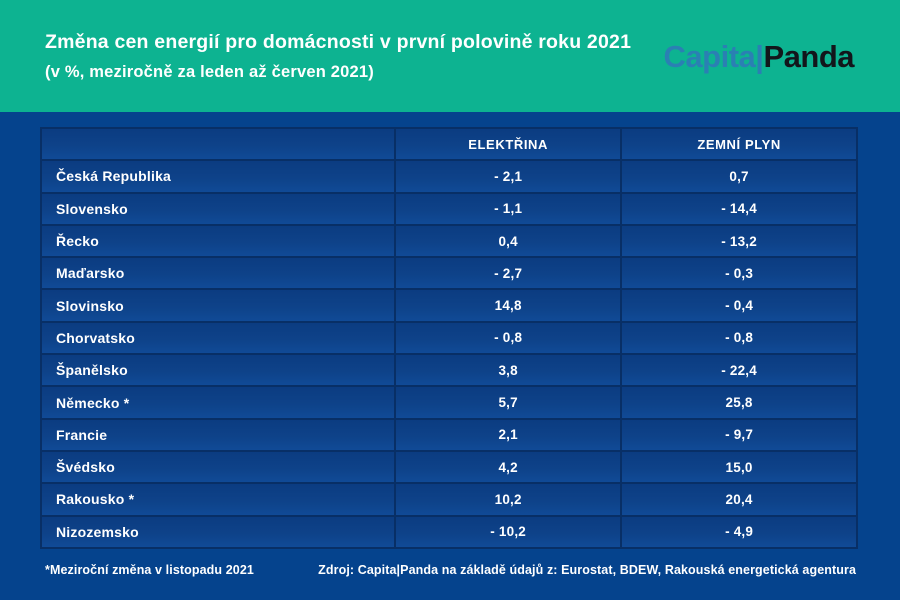  I want to click on gas-cell: - 0,8, so click(739, 338).